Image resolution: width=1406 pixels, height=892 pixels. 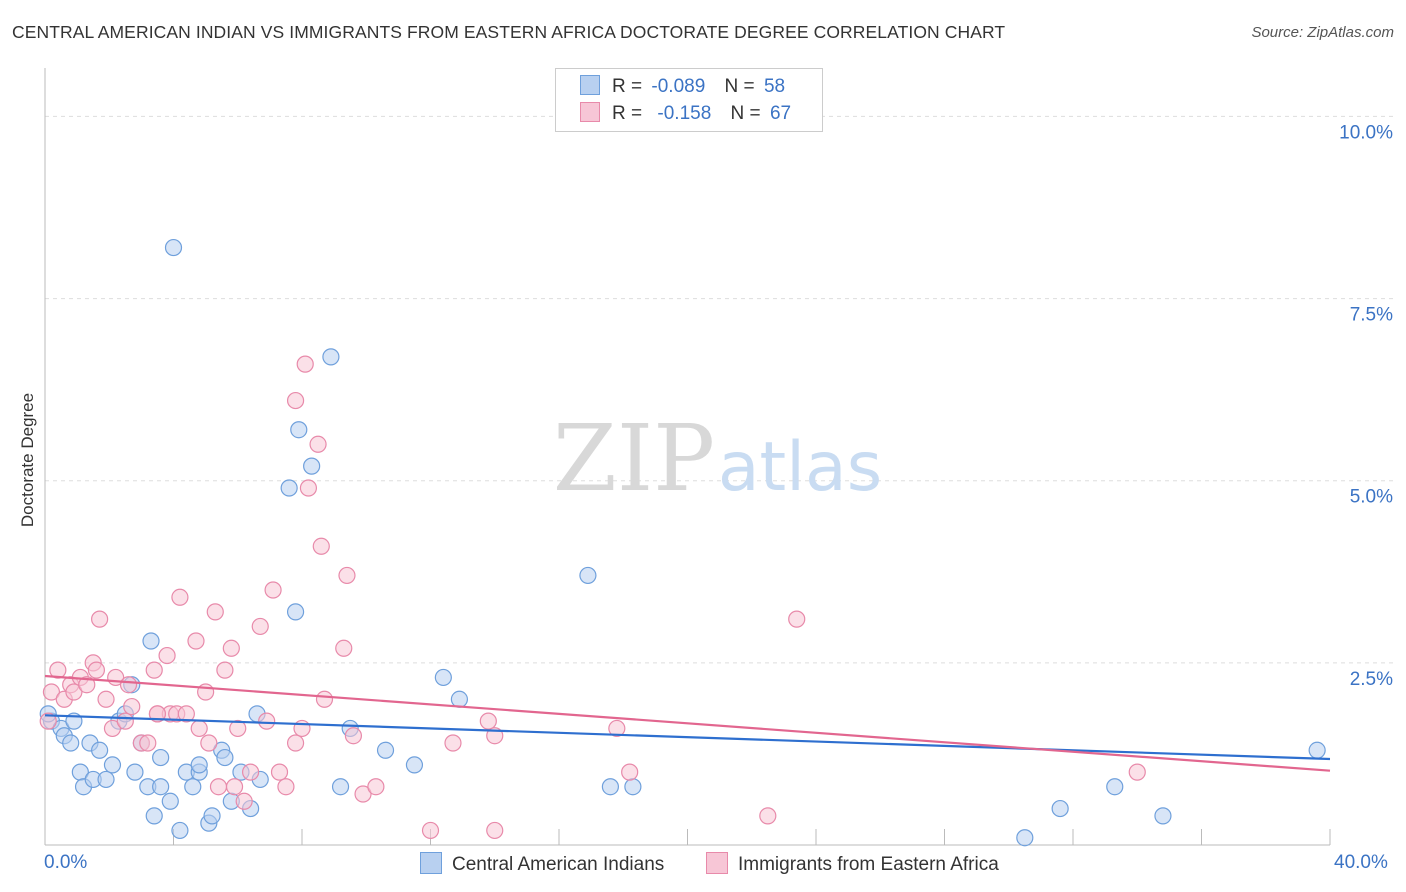 I want to click on legend-label: Immigrants from Eastern Africa, so click(x=868, y=864).